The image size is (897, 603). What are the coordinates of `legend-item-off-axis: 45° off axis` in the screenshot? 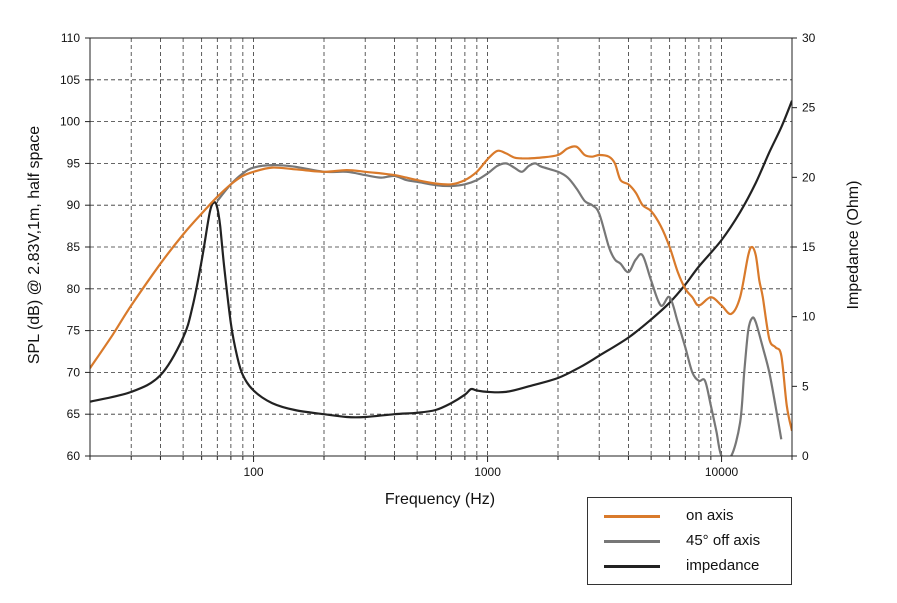 It's located at (690, 541).